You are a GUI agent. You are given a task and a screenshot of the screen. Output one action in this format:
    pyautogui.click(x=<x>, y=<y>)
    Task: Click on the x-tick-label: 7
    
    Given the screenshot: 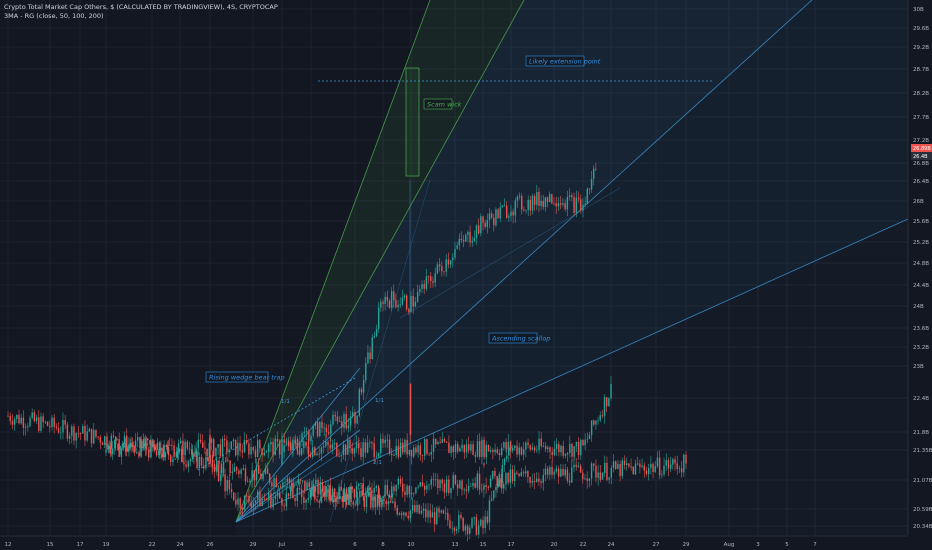 What is the action you would take?
    pyautogui.click(x=815, y=545)
    